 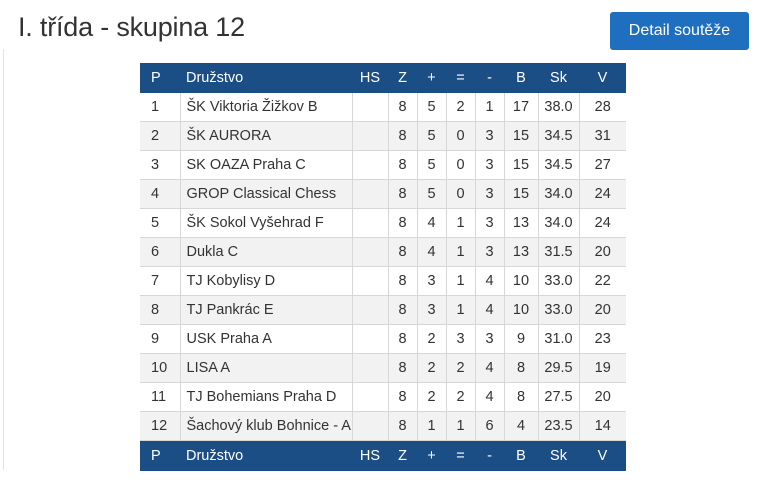 What do you see at coordinates (490, 368) in the screenshot?
I see `cell-losses: 4` at bounding box center [490, 368].